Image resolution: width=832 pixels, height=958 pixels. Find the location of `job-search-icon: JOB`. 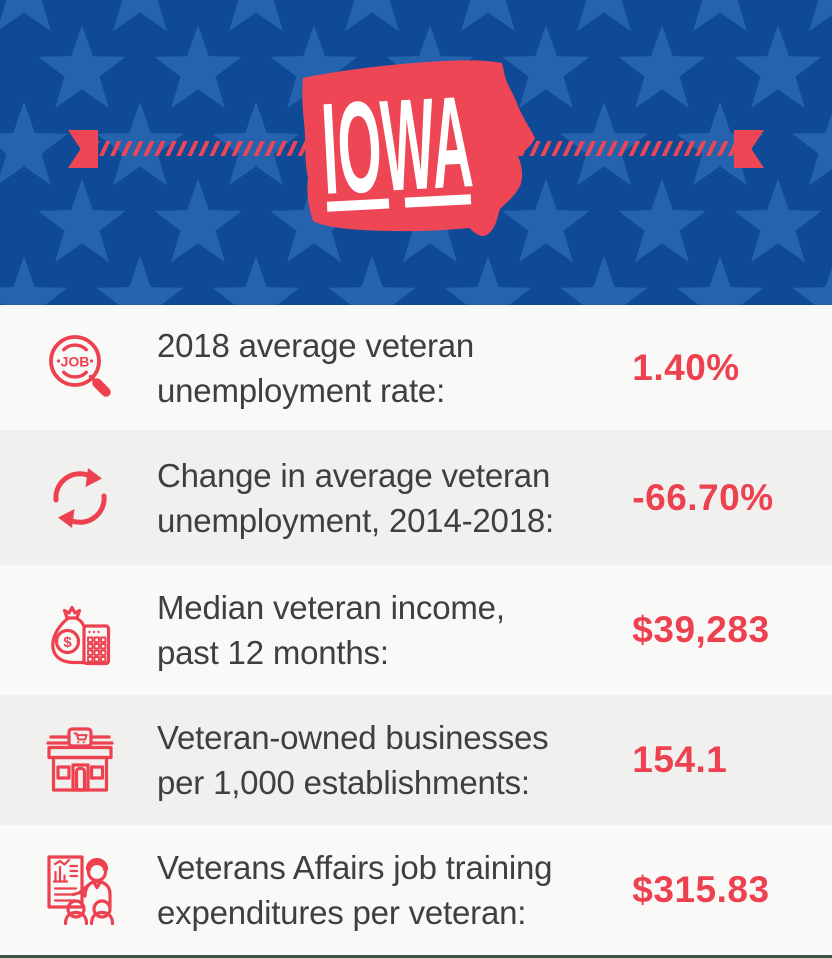

job-search-icon: JOB is located at coordinates (80, 368).